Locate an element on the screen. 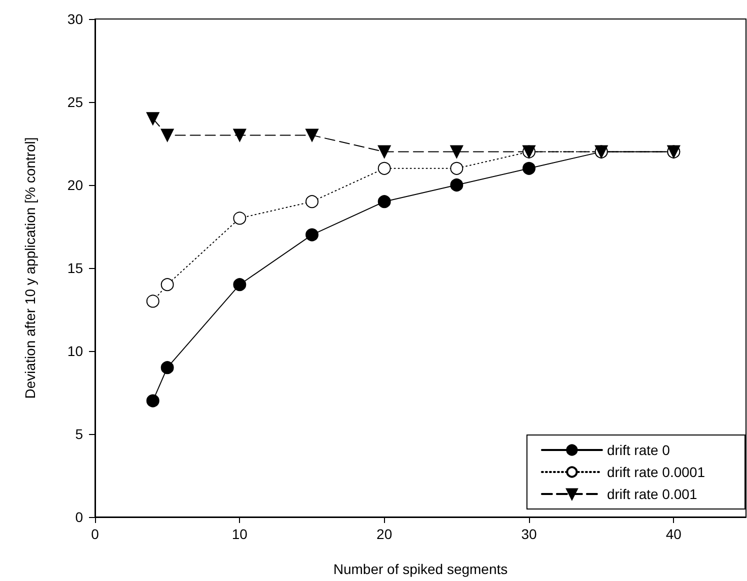 The width and height of the screenshot is (747, 581). x-tick-label: 30 is located at coordinates (529, 534).